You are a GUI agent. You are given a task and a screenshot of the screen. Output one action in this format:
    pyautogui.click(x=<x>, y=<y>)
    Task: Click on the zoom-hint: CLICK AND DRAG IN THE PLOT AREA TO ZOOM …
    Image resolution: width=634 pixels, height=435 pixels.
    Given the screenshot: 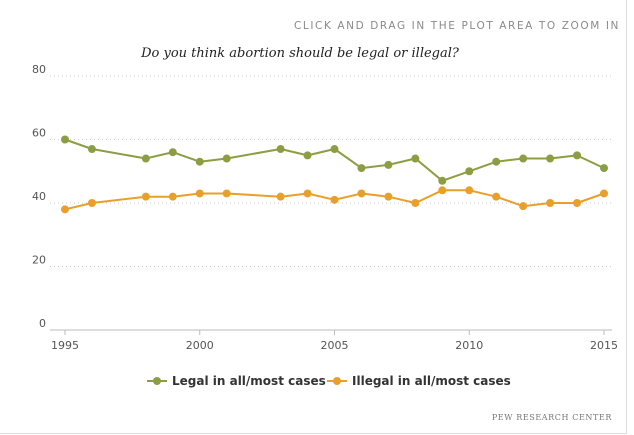 What is the action you would take?
    pyautogui.click(x=456, y=26)
    